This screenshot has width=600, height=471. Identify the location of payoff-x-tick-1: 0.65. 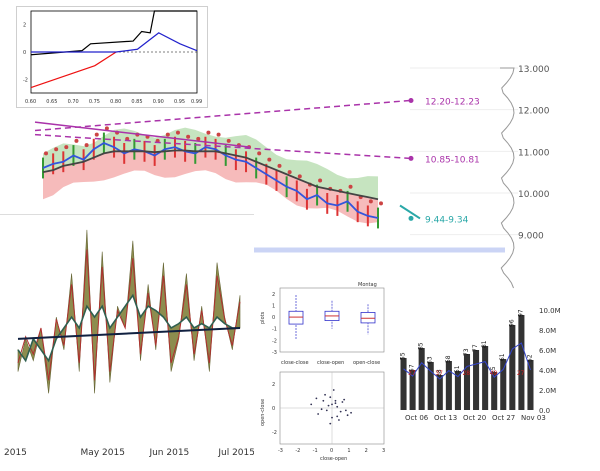
(51, 102).